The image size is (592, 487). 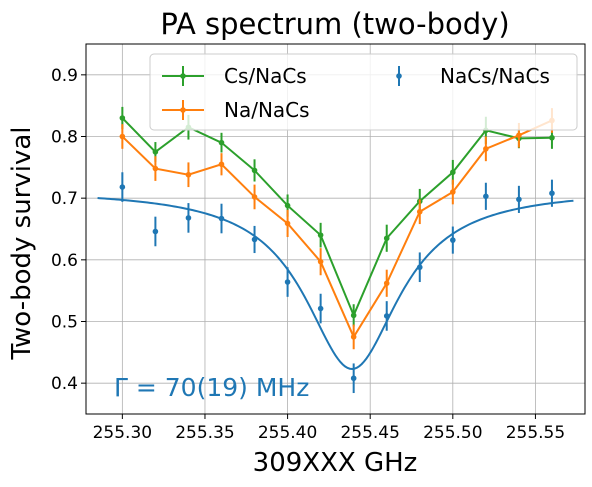 I want to click on y-tick-label: 0.7, so click(x=64, y=199).